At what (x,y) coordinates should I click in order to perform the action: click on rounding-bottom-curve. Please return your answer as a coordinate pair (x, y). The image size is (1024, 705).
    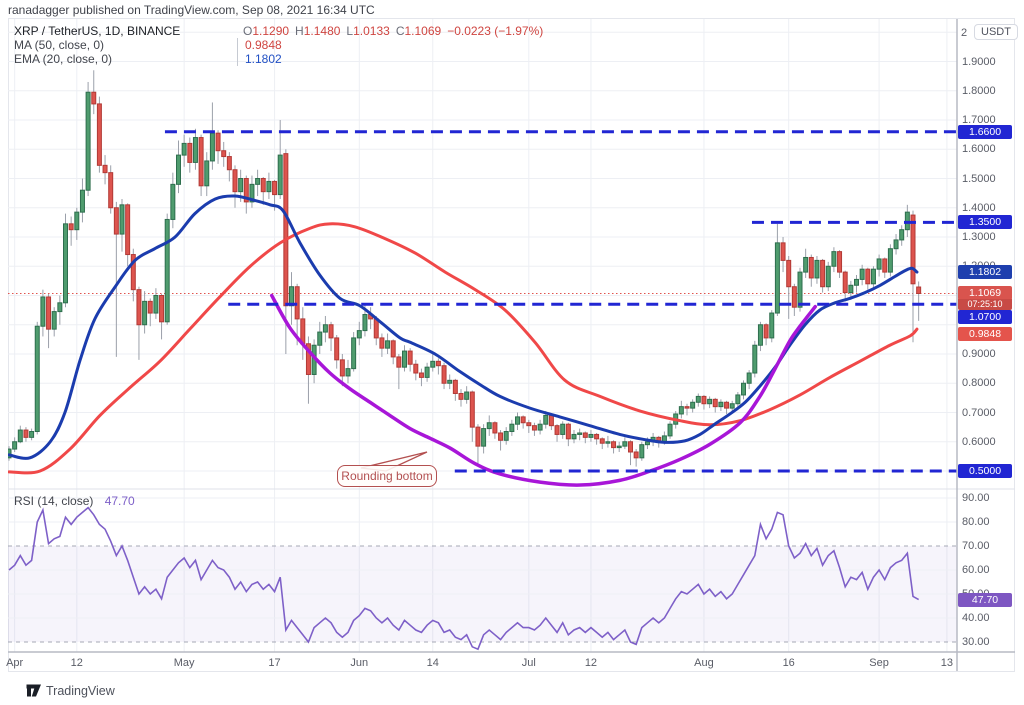
    Looking at the image, I should click on (543, 390).